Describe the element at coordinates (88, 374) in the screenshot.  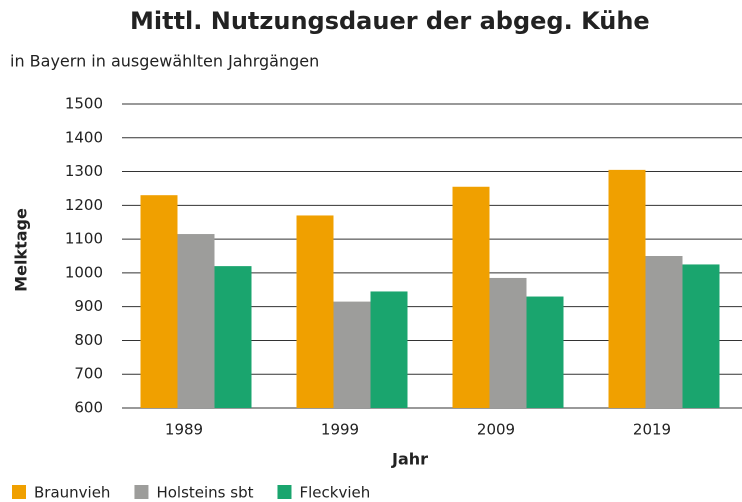
I see `y-tick-label: 700` at that location.